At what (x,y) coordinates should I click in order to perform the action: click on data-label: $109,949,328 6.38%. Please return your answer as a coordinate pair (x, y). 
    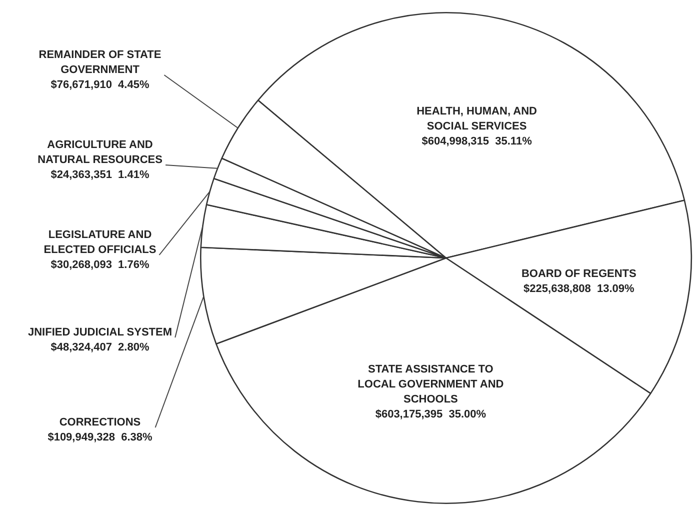
    Looking at the image, I should click on (100, 438).